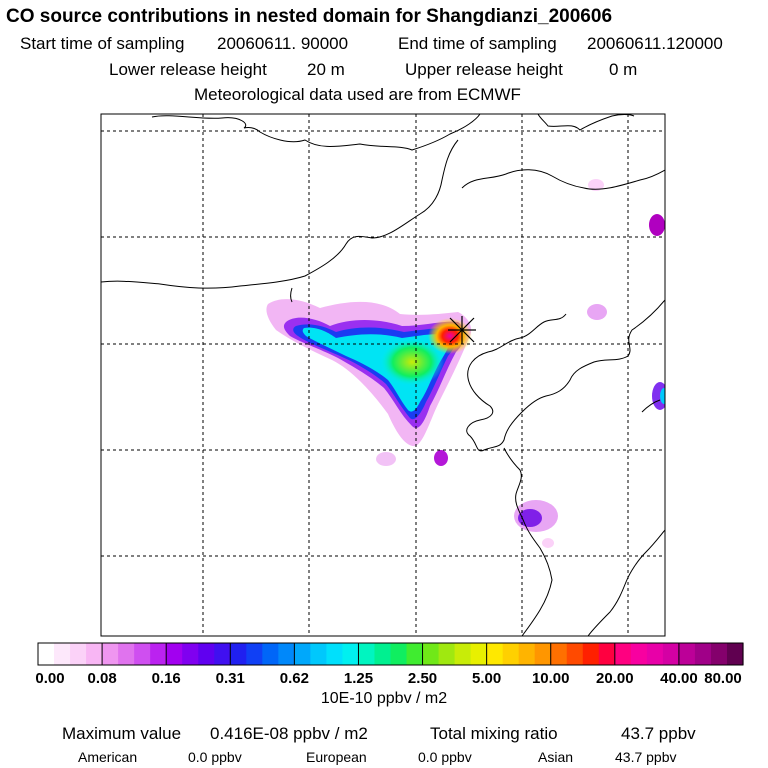  What do you see at coordinates (283, 43) in the screenshot?
I see `start-time-value: 20060611. 90000` at bounding box center [283, 43].